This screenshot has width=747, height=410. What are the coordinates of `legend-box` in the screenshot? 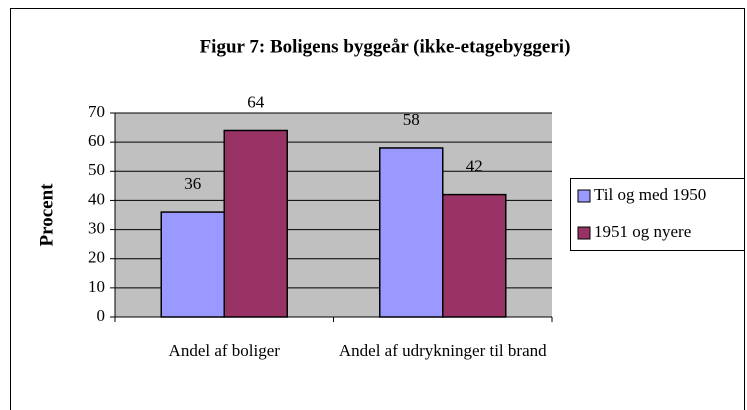 It's located at (657, 214).